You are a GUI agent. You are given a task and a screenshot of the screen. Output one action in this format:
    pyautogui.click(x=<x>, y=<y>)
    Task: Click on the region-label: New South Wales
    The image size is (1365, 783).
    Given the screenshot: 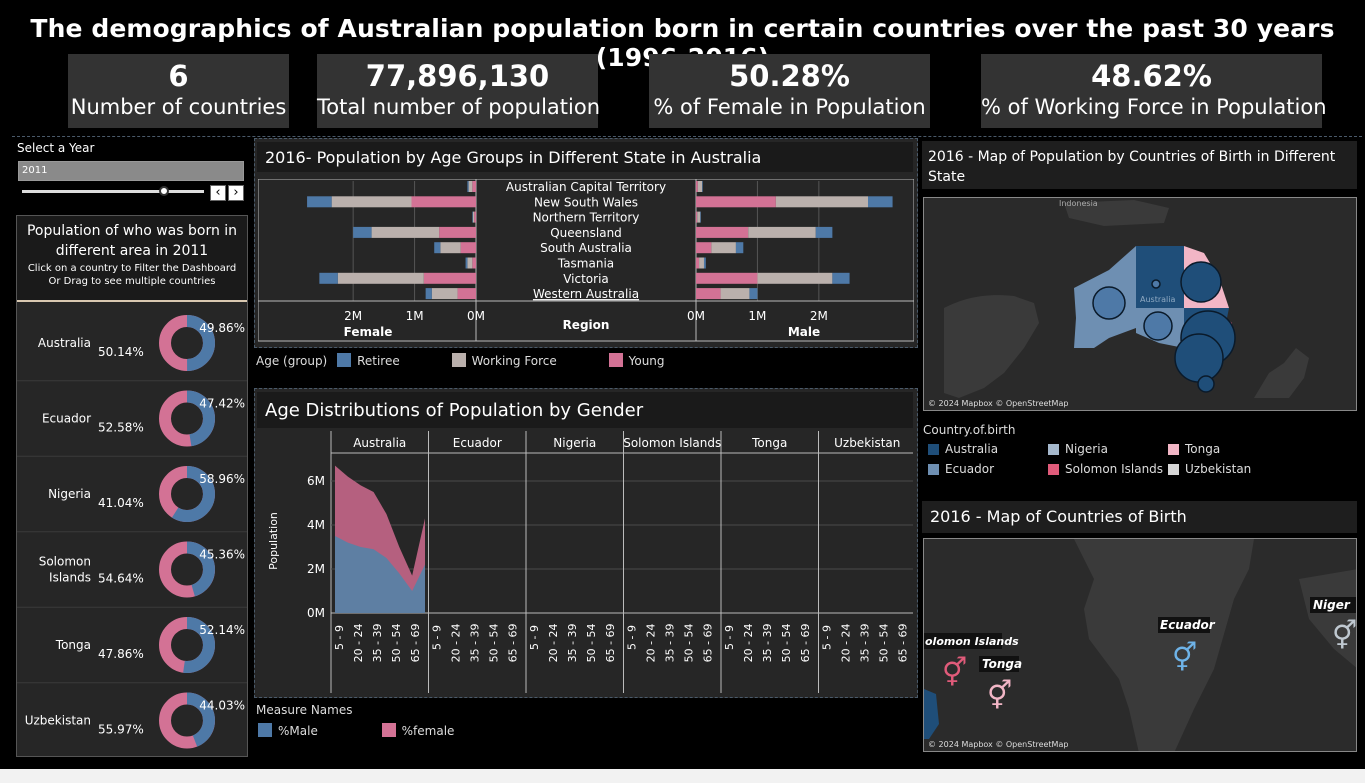 What is the action you would take?
    pyautogui.click(x=586, y=202)
    